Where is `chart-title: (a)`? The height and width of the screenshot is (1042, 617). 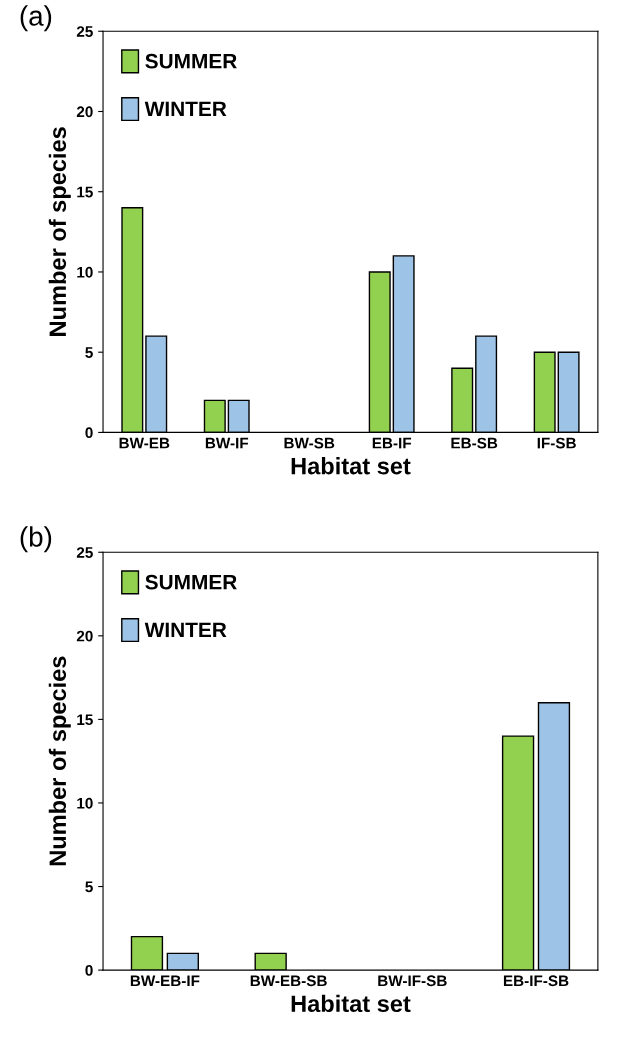
chart-title: (a) is located at coordinates (36, 18).